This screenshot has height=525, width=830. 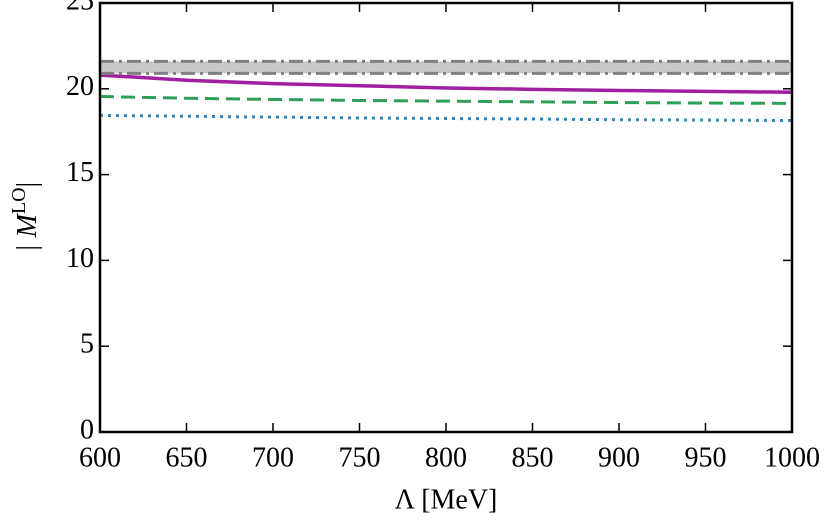 What do you see at coordinates (446, 499) in the screenshot?
I see `x-axis-label: Λ [MeV]` at bounding box center [446, 499].